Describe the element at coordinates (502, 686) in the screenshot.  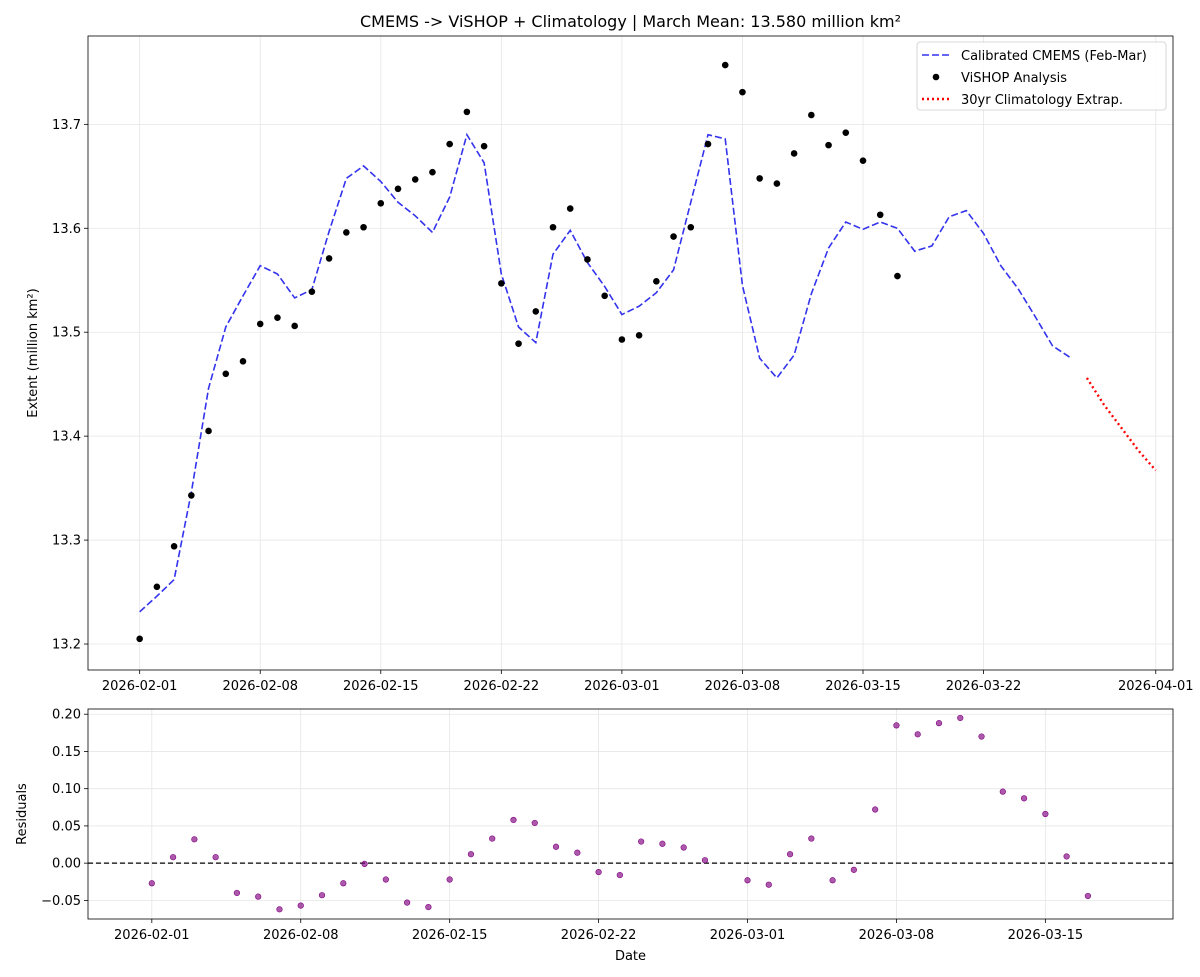
I see `main-x-tick-label: 2026-02-22` at that location.